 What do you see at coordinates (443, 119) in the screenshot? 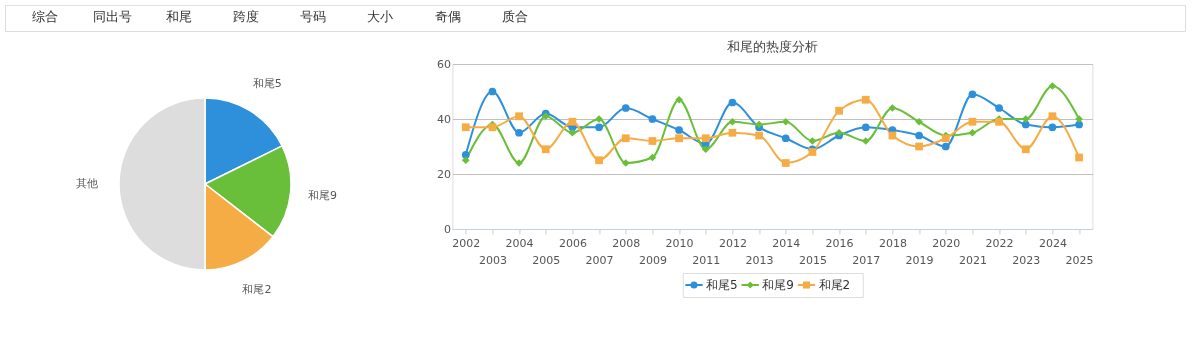
I see `y-tick-label: 40` at bounding box center [443, 119].